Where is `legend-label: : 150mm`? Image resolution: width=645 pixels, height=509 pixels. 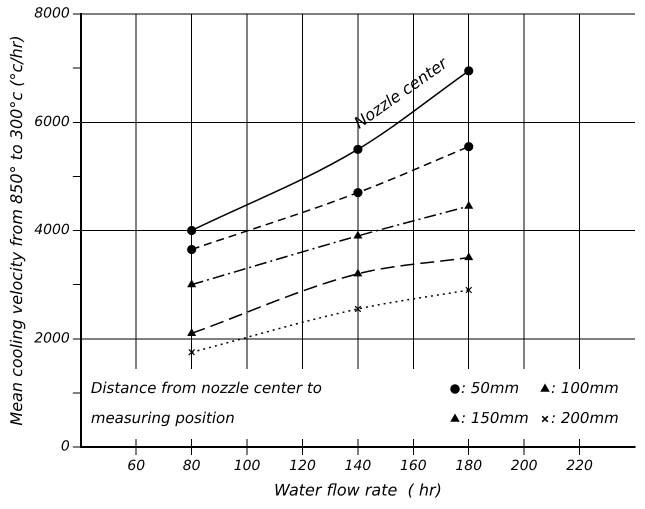 legend-label: : 150mm is located at coordinates (495, 417).